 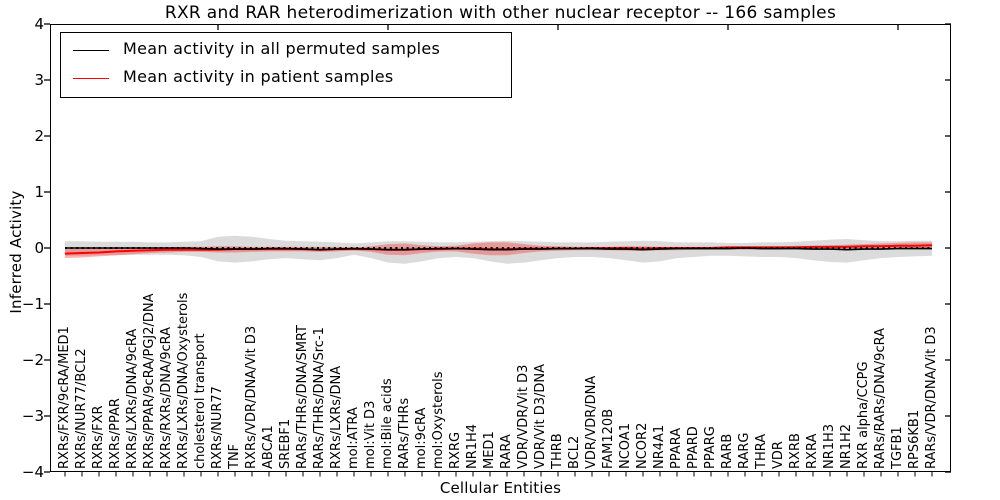 I want to click on x-tick-label: NCOR2, so click(x=642, y=445).